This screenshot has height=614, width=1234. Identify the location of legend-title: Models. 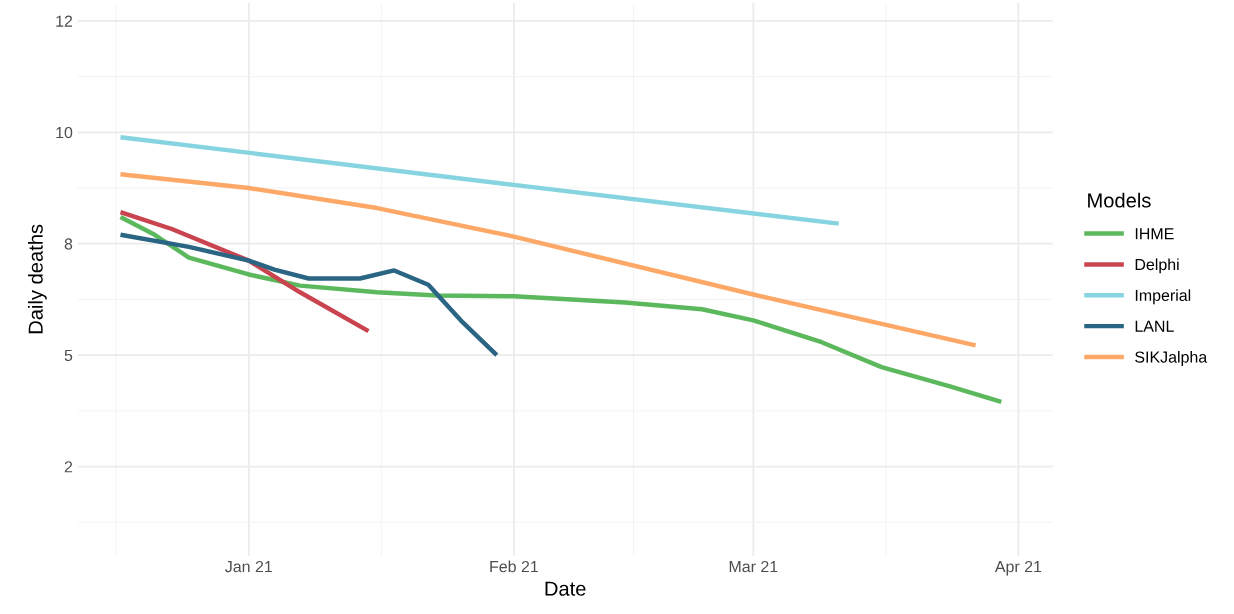
(1119, 200).